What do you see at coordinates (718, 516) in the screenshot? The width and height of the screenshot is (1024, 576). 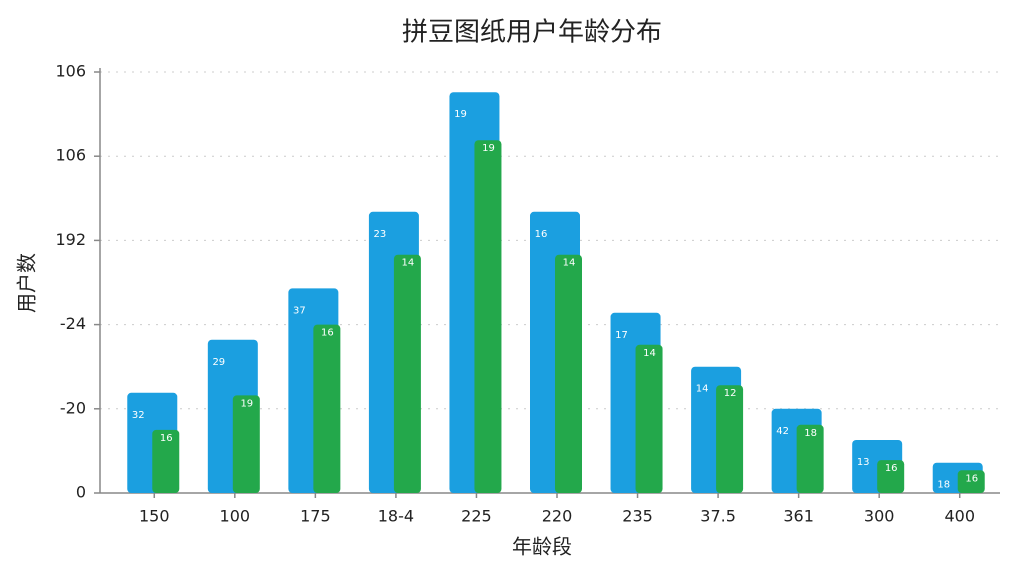 I see `x-tick-label: 37.5` at bounding box center [718, 516].